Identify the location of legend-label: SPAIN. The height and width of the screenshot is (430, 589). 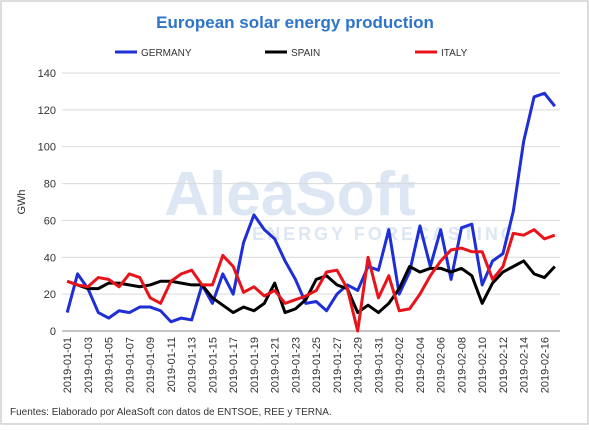
(305, 53).